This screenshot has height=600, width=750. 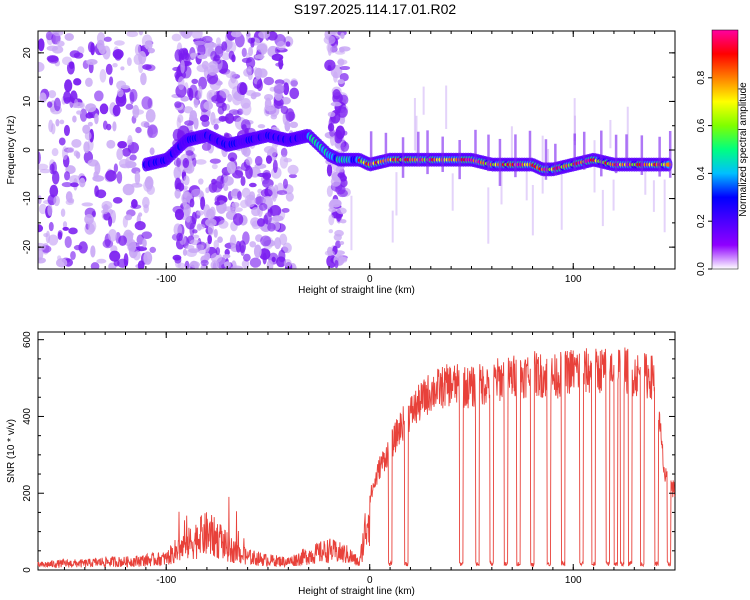 I want to click on y-tick-label: 600, so click(x=27, y=339).